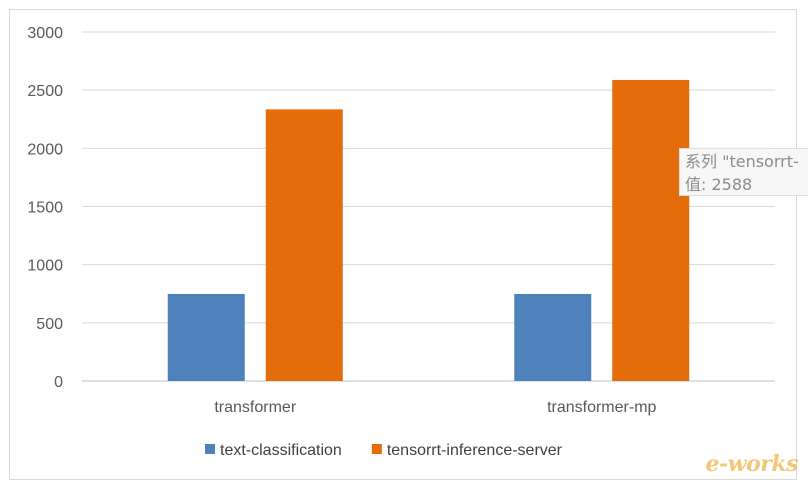 This screenshot has width=808, height=489. Describe the element at coordinates (58, 382) in the screenshot. I see `y-tick-label: 0` at that location.